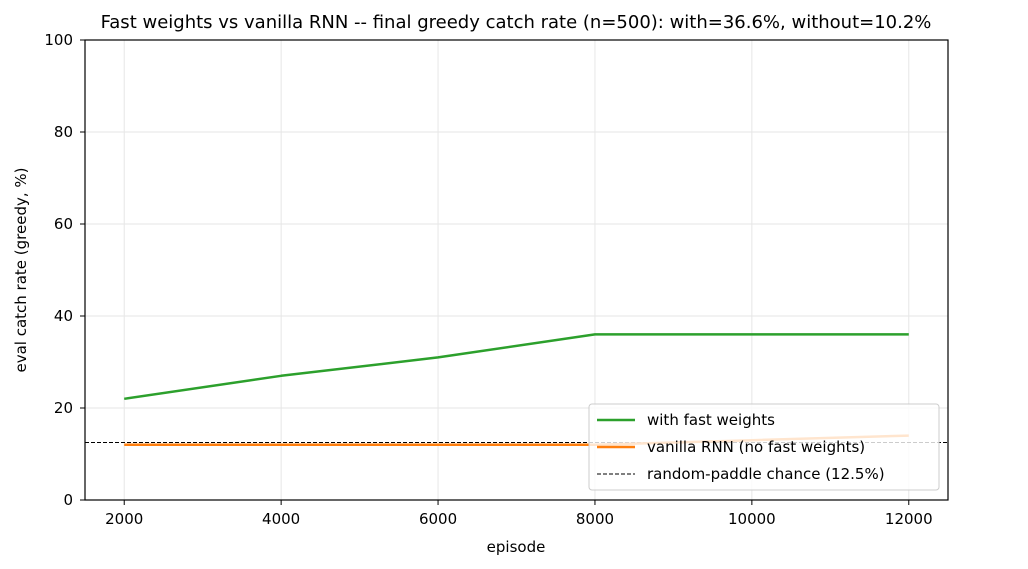  What do you see at coordinates (63, 316) in the screenshot?
I see `y-tick-label: 40` at bounding box center [63, 316].